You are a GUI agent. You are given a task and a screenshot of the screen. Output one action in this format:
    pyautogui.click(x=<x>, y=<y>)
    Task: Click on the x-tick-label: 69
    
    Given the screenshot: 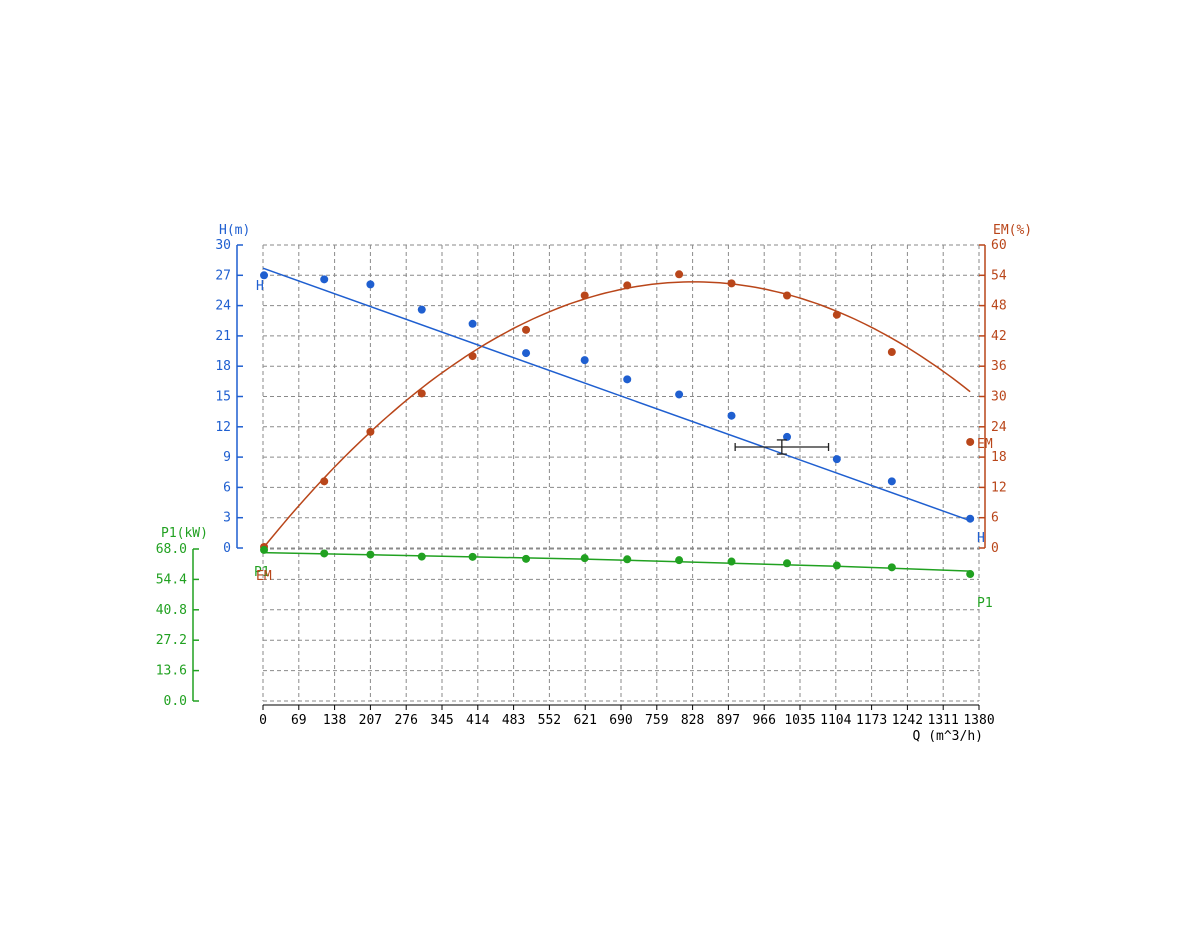 What is the action you would take?
    pyautogui.click(x=299, y=720)
    